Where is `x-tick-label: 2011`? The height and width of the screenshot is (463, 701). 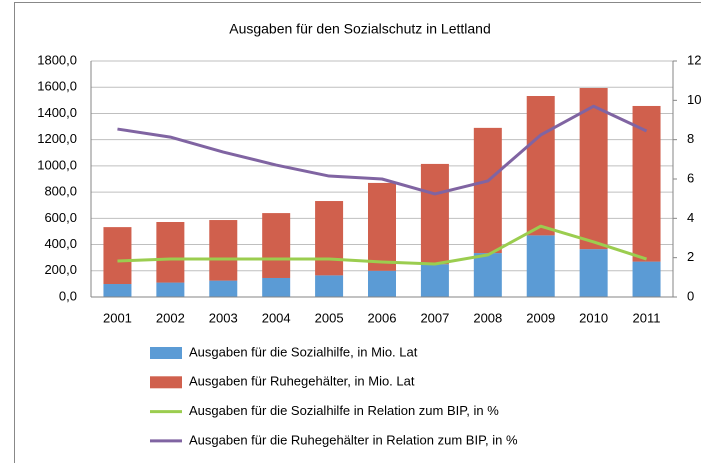
x-tick-label: 2011 is located at coordinates (647, 317).